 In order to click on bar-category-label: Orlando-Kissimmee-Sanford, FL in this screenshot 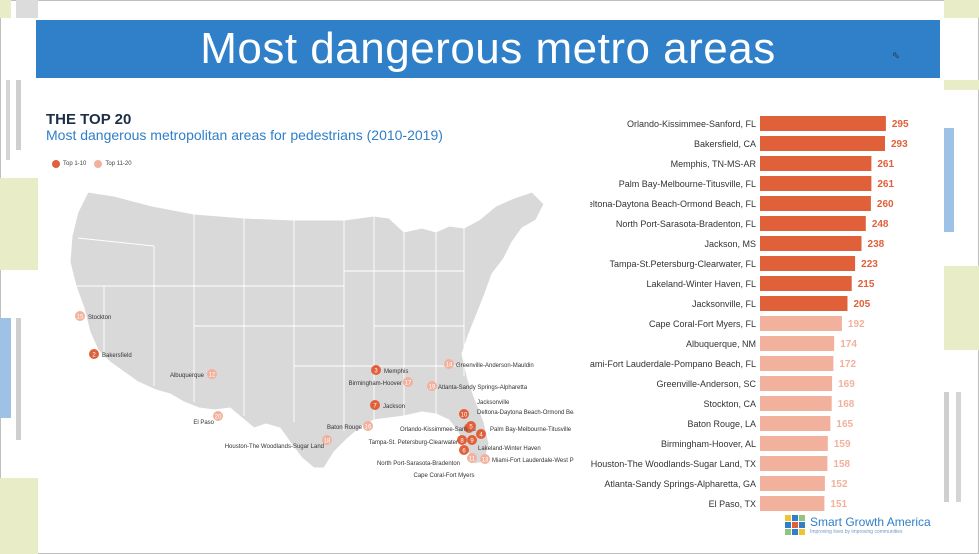, I will do `click(691, 124)`.